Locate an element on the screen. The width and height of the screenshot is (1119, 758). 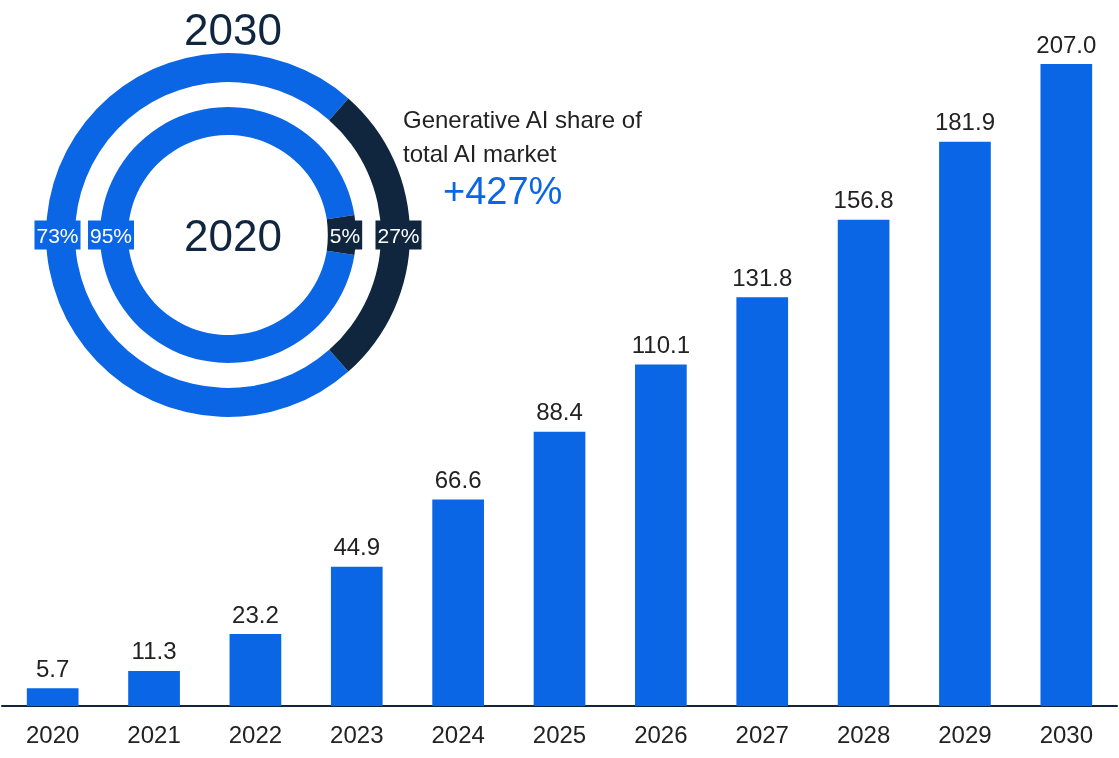
x-tick-label: 2023 is located at coordinates (357, 734).